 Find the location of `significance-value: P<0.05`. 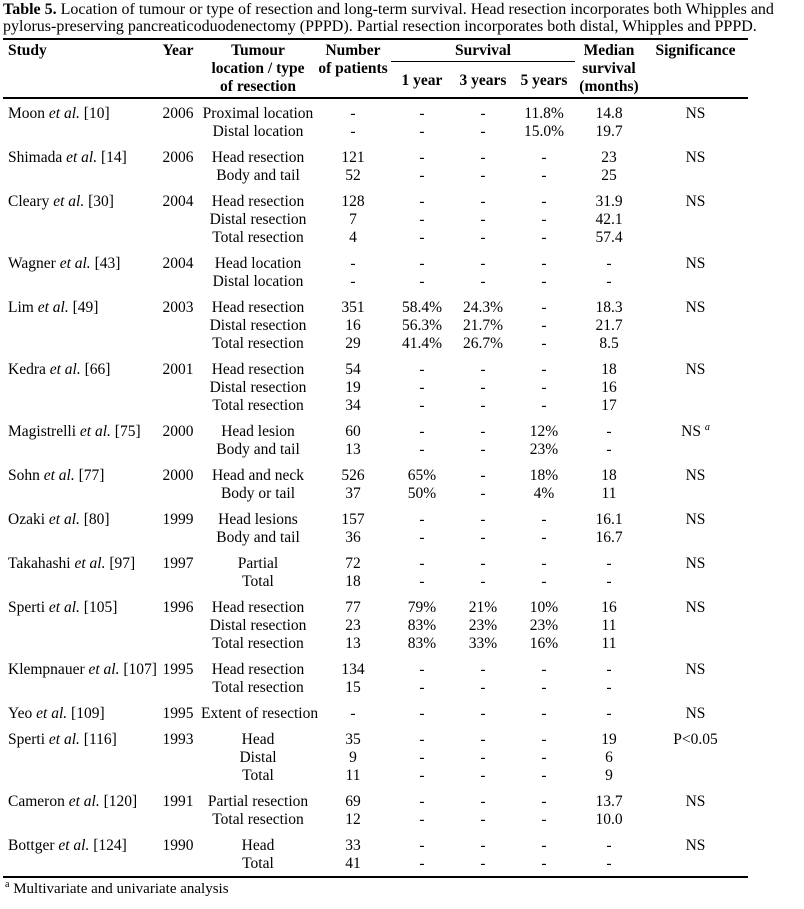

significance-value: P<0.05 is located at coordinates (695, 739).